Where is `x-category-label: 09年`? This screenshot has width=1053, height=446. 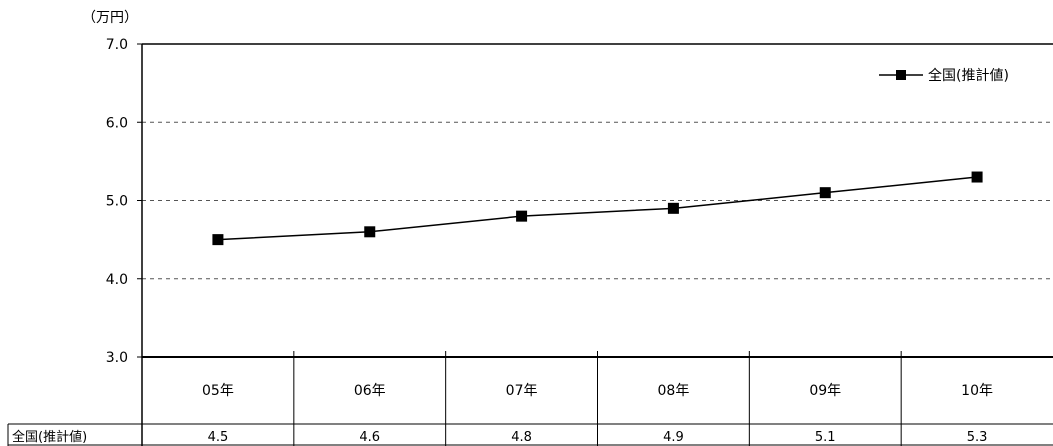
x-category-label: 09年 is located at coordinates (825, 391).